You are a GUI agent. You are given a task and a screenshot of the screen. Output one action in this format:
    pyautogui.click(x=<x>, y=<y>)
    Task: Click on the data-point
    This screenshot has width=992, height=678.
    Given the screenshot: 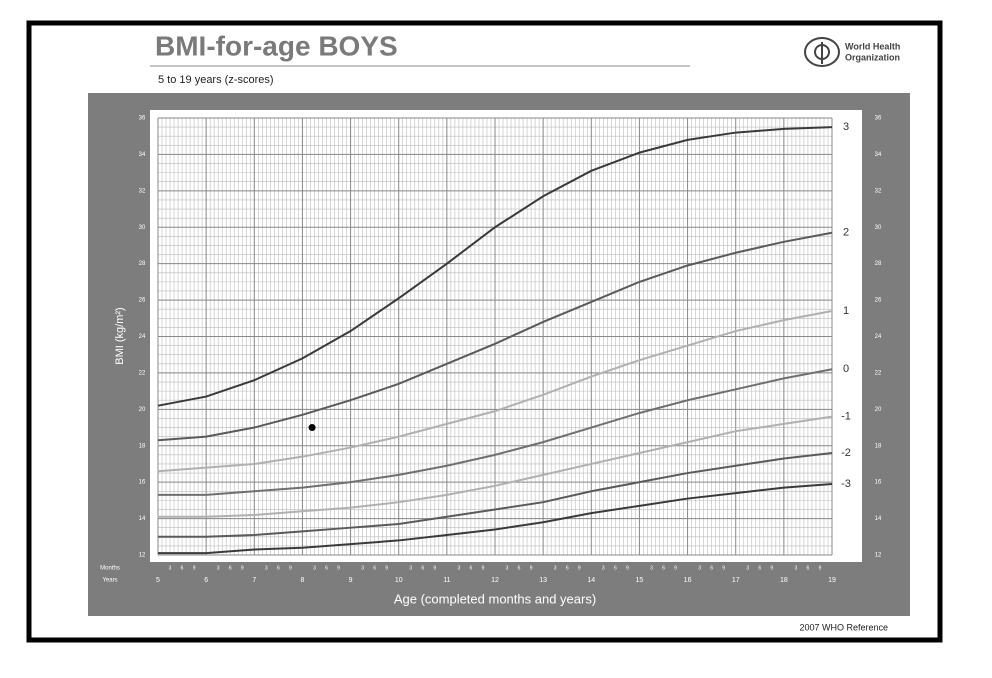 What is the action you would take?
    pyautogui.click(x=312, y=428)
    